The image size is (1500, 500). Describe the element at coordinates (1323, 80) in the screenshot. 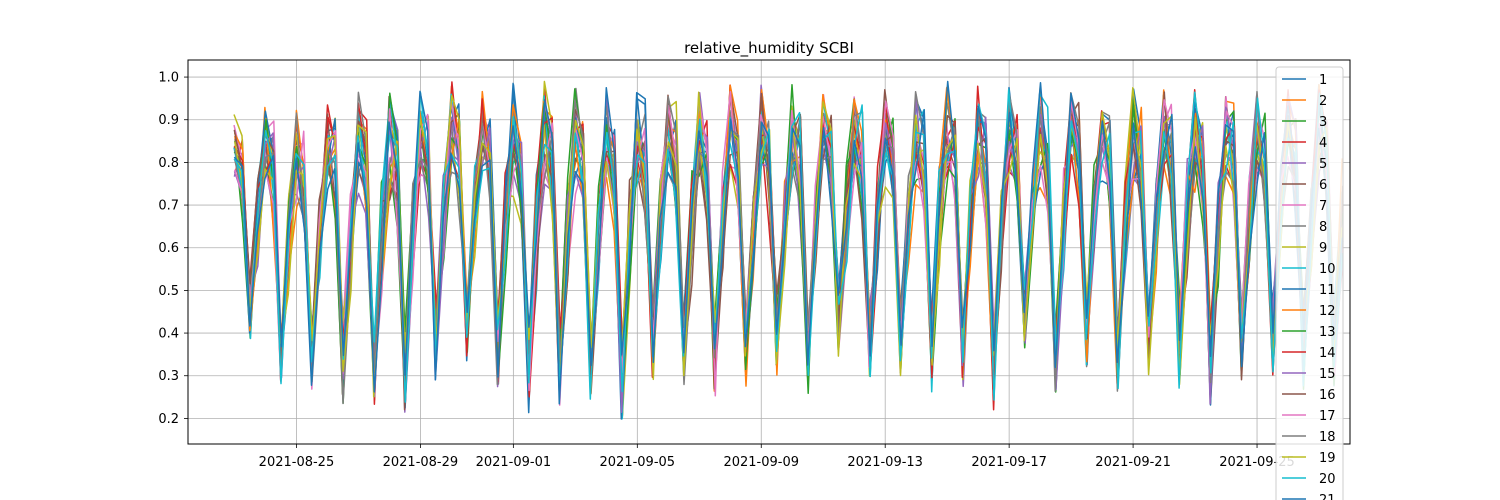

I see `legend-label: 1` at that location.